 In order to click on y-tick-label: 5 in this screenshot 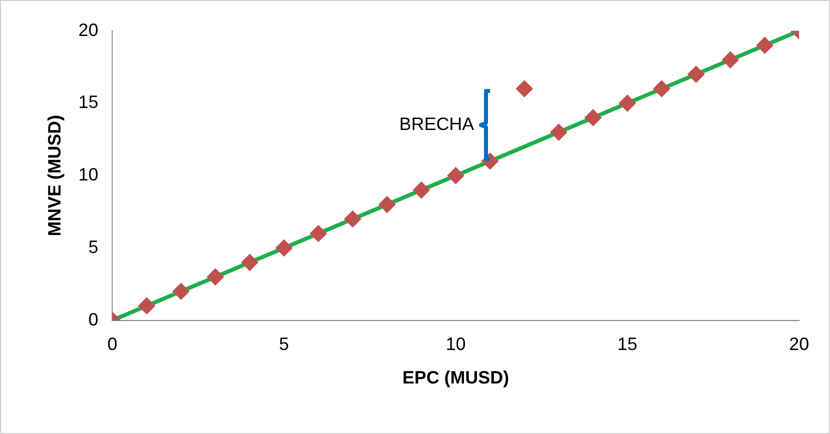, I will do `click(93, 246)`.